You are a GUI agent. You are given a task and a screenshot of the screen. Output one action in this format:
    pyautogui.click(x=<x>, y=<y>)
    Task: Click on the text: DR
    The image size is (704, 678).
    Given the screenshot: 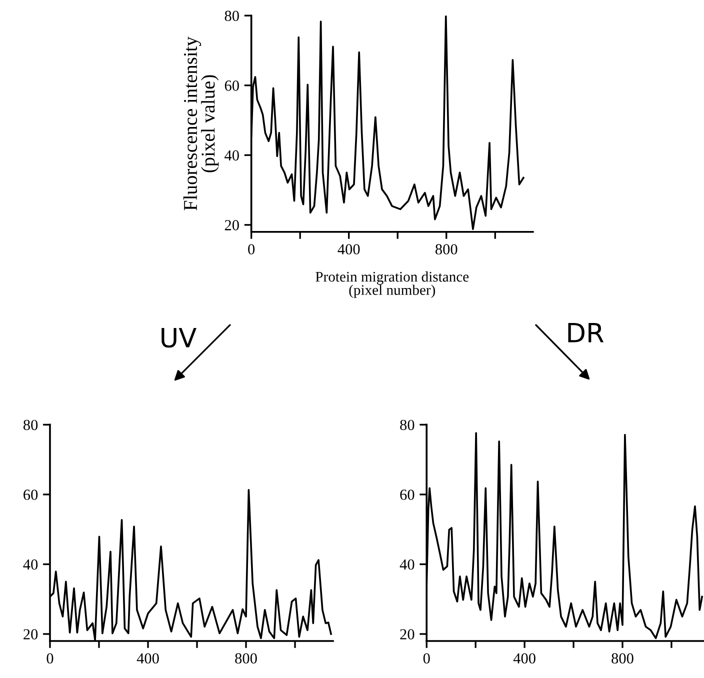 What is the action you would take?
    pyautogui.click(x=586, y=332)
    